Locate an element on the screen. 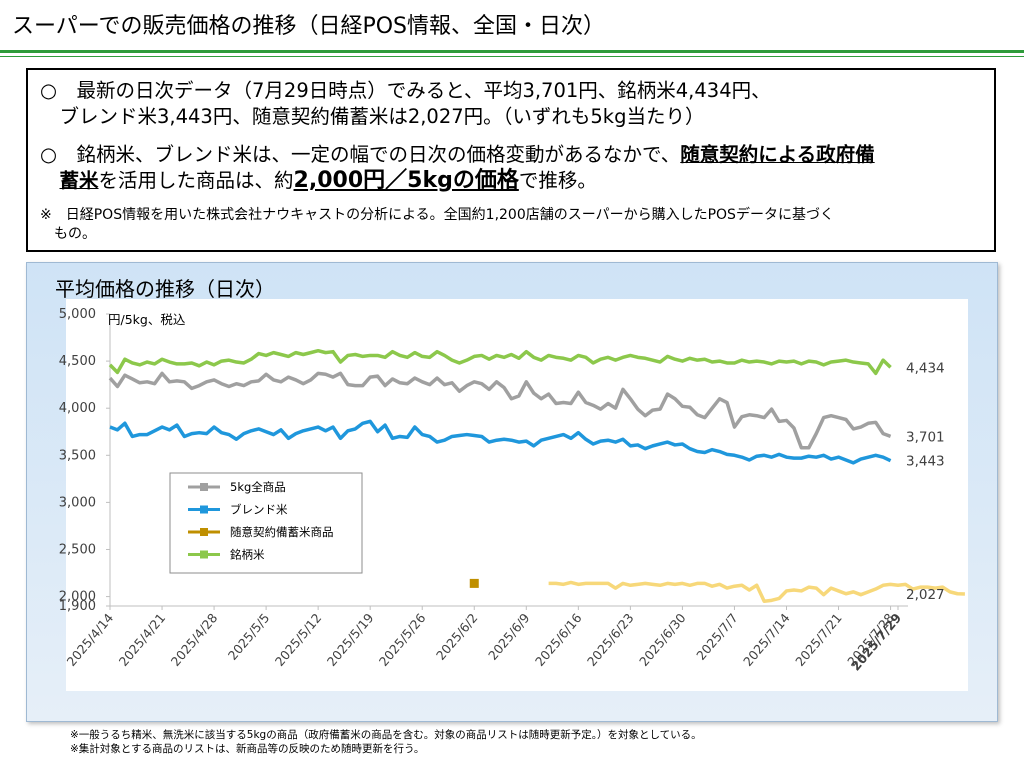  x-tick-label: 2025/7/21 is located at coordinates (818, 639).